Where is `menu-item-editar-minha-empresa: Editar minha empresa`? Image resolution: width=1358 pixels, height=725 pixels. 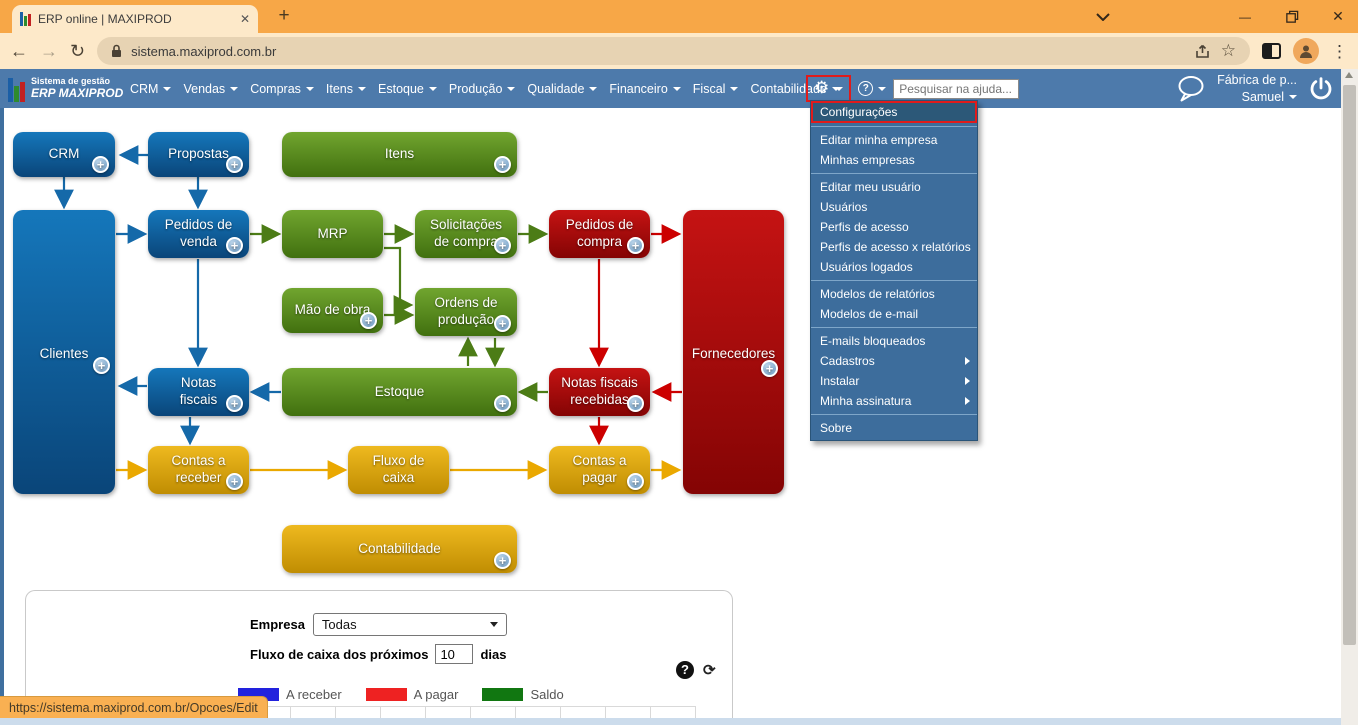
menu-item-editar-minha-empresa: Editar minha empresa is located at coordinates (879, 140).